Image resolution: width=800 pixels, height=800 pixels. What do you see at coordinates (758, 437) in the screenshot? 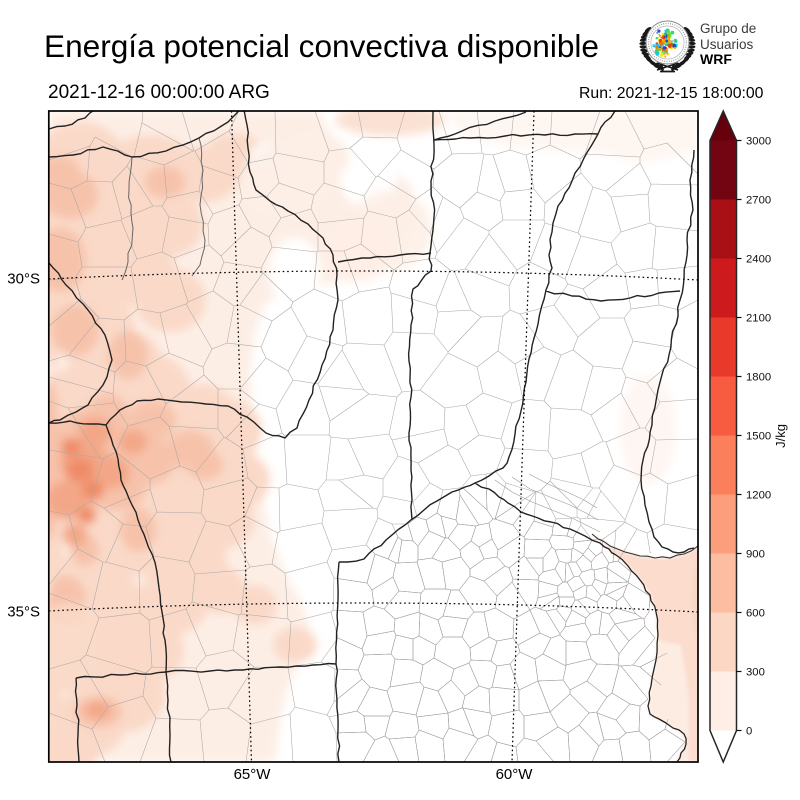
I see `svg-text: 1500` at bounding box center [758, 437].